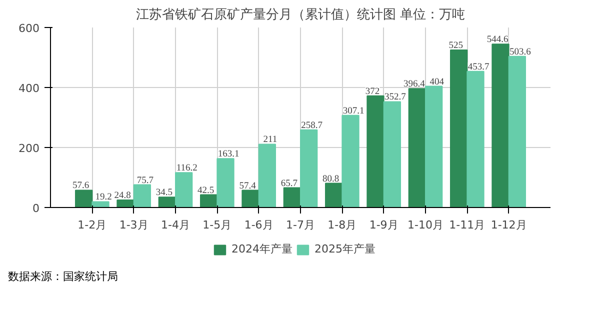 Image resolution: width=590 pixels, height=330 pixels. Describe the element at coordinates (29, 148) in the screenshot. I see `y-tick-label: 200` at that location.